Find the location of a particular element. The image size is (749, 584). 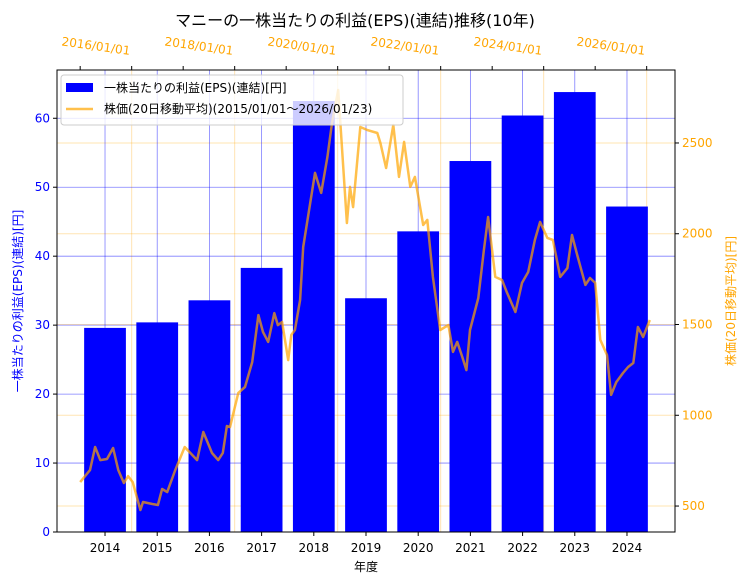

top-tick-label: 2020/01/01 is located at coordinates (302, 45).